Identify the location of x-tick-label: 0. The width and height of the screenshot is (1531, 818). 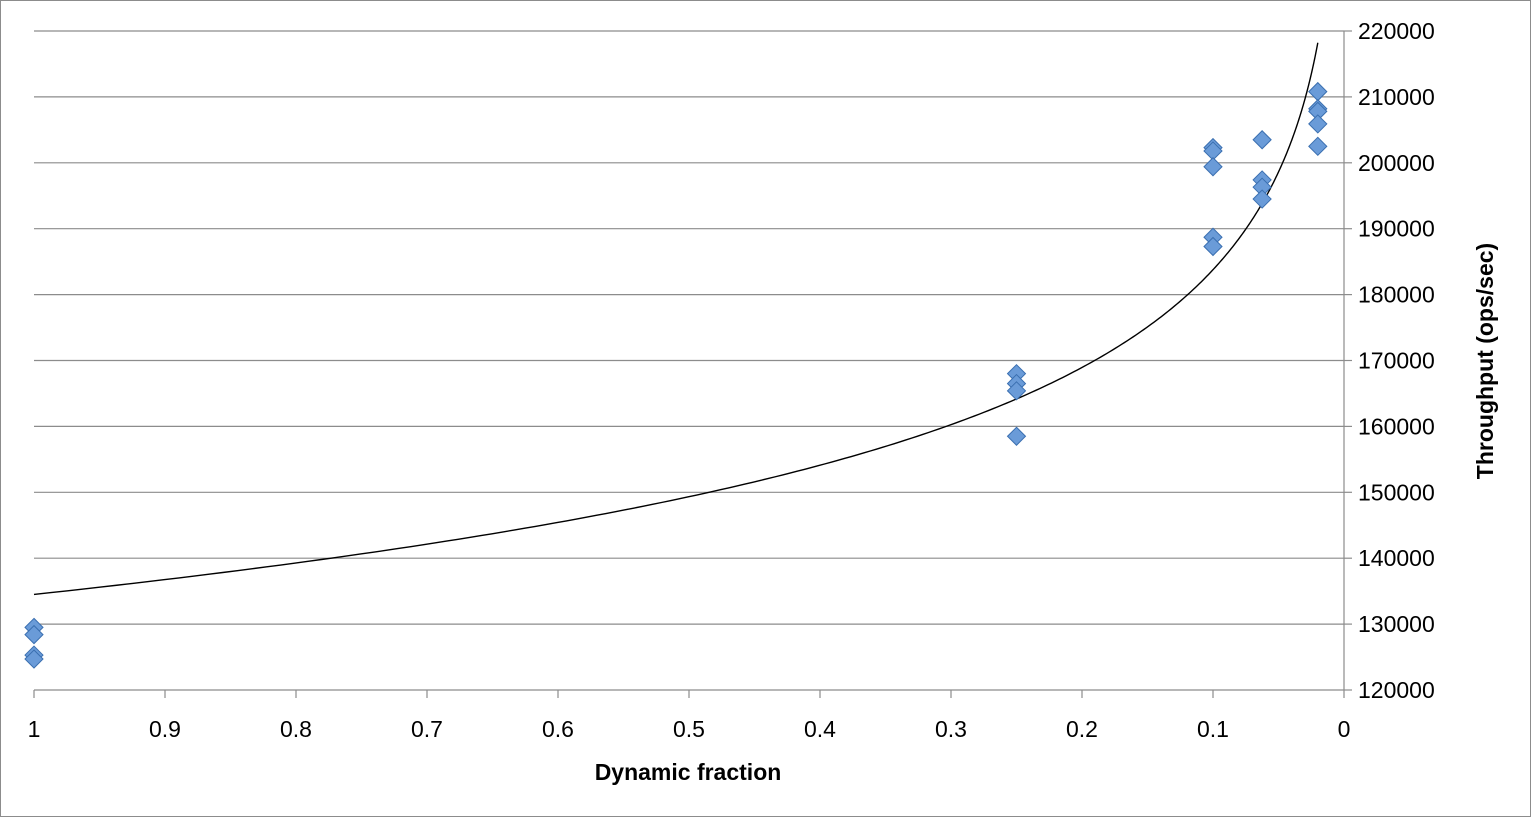
(1344, 729).